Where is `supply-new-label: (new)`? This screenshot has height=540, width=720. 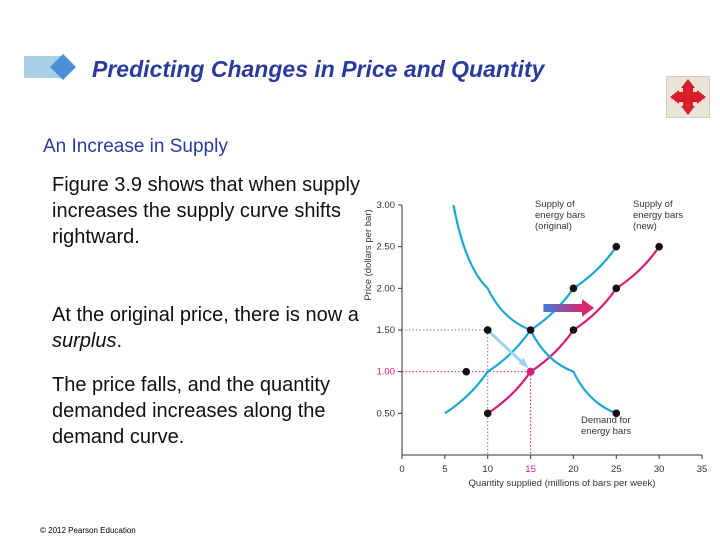
supply-new-label: (new) is located at coordinates (645, 226).